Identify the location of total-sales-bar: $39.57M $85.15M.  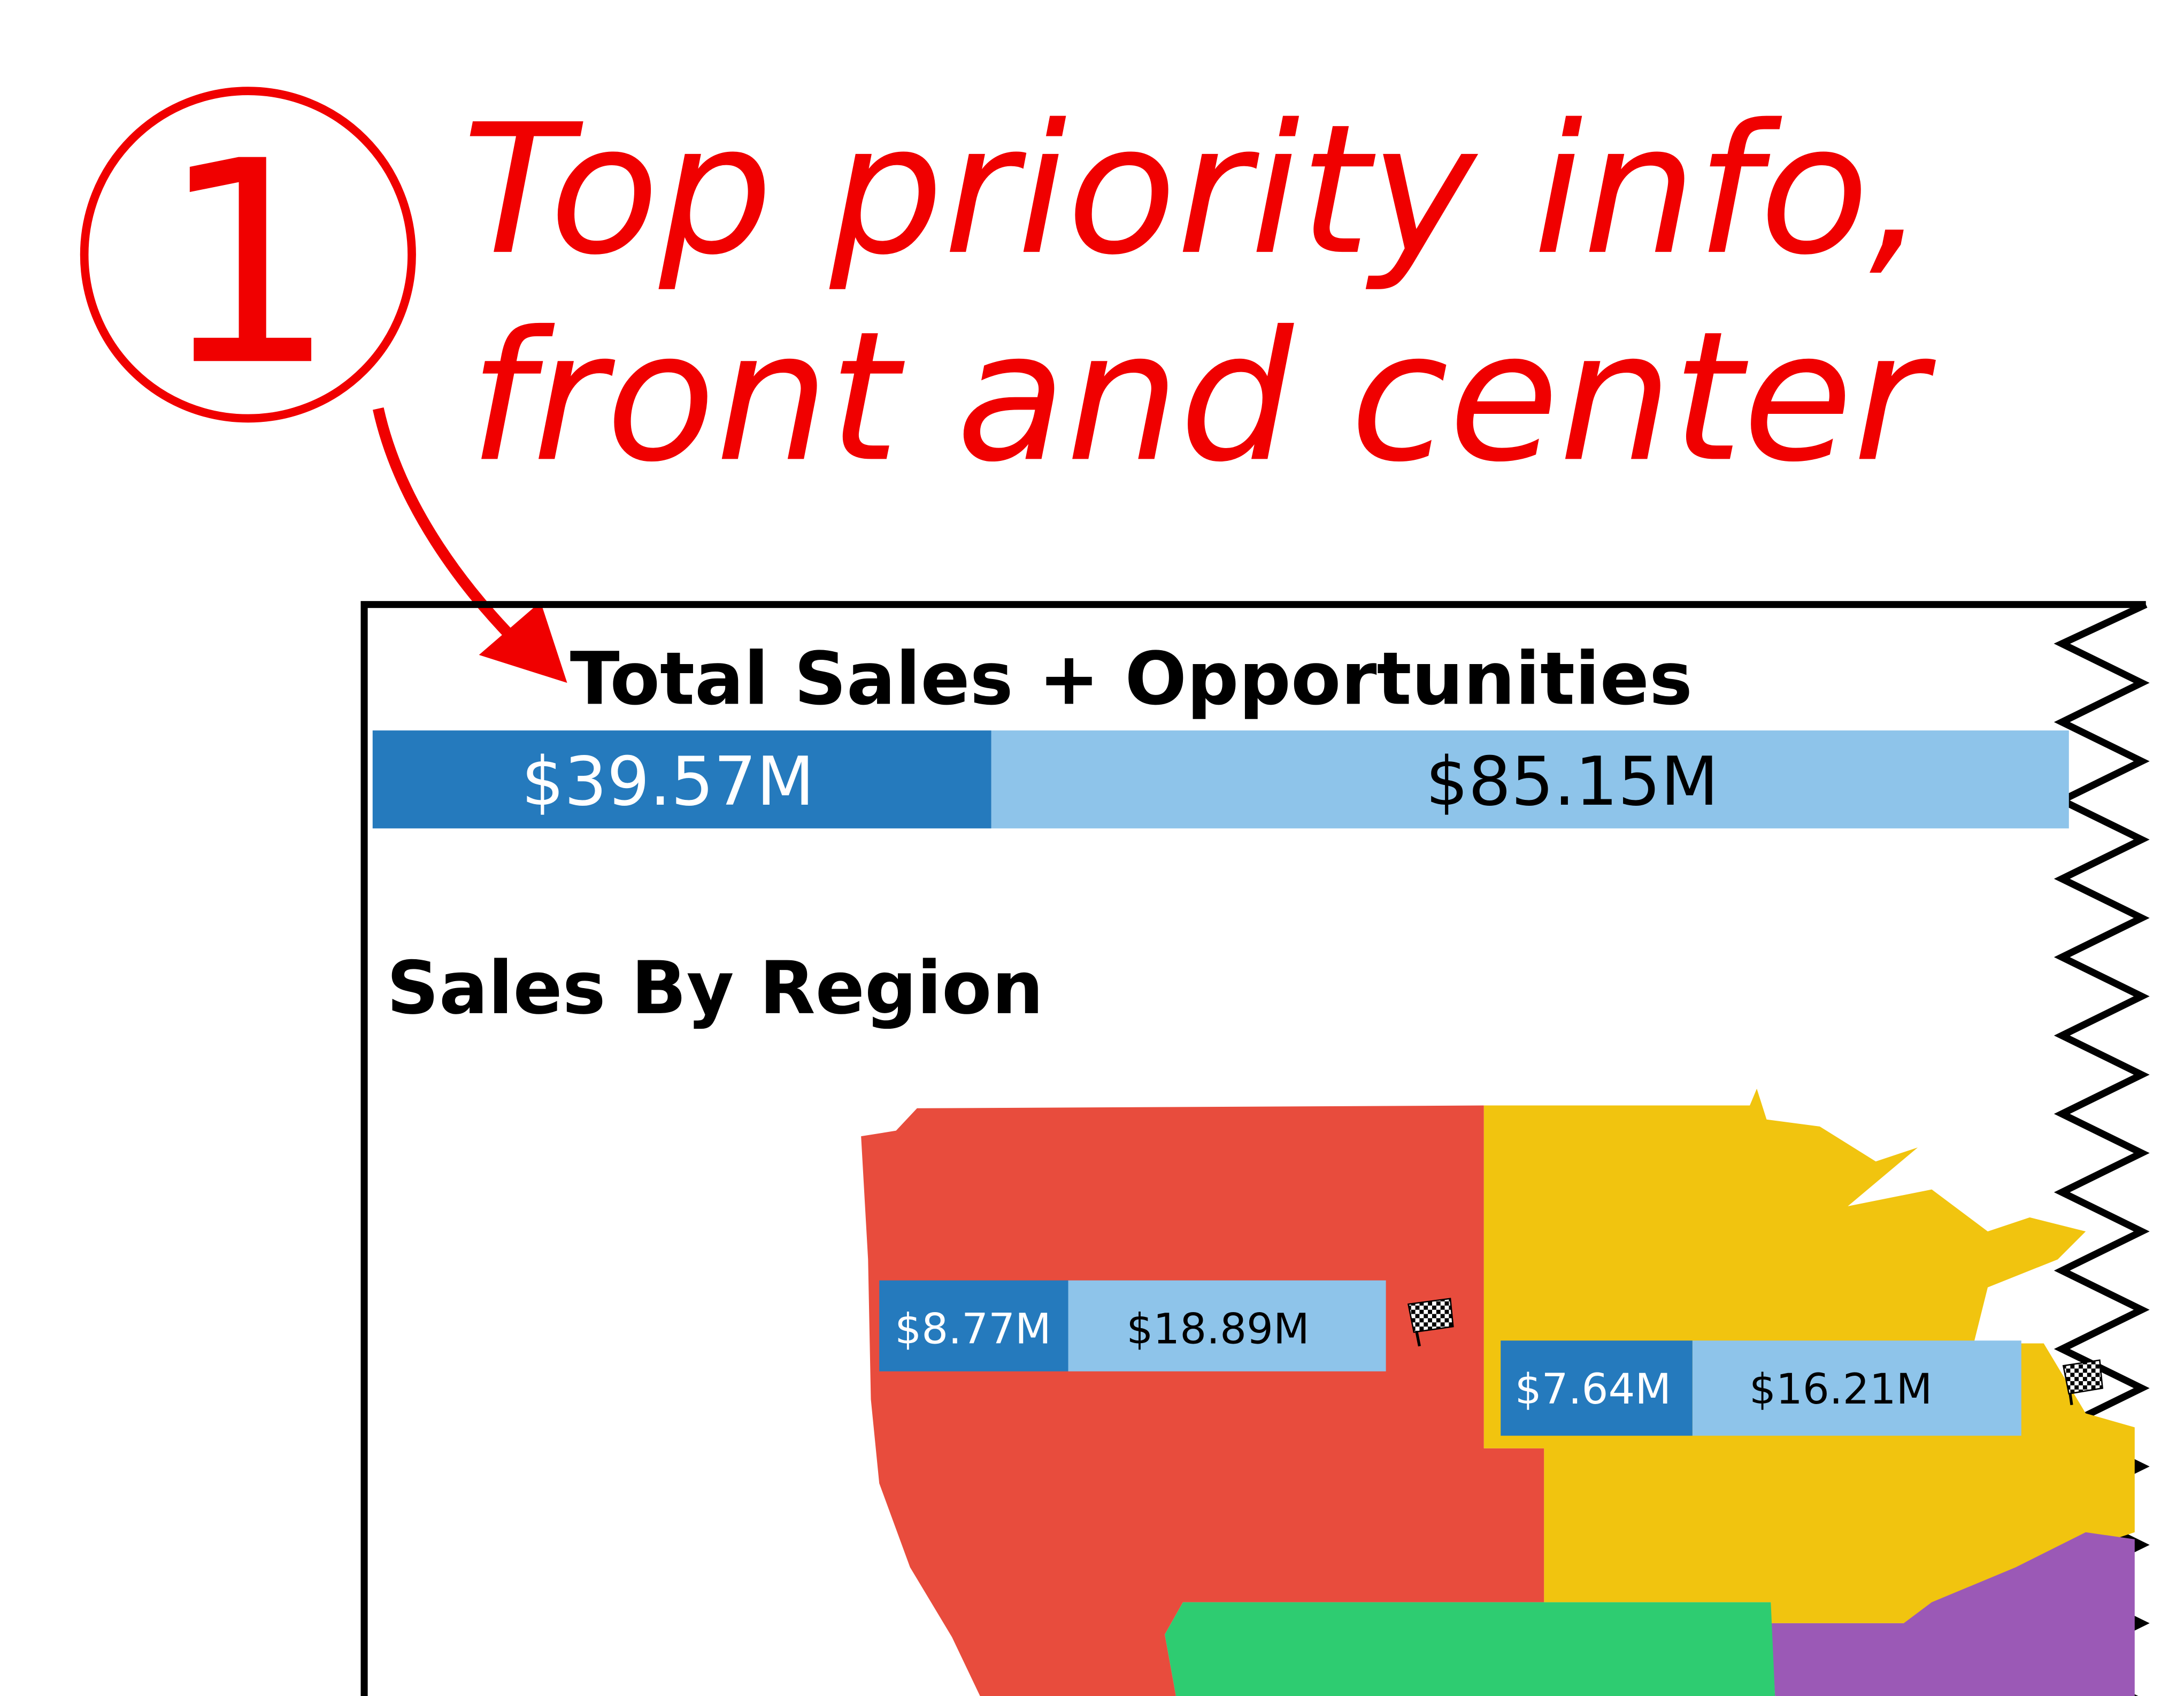
(1220, 779).